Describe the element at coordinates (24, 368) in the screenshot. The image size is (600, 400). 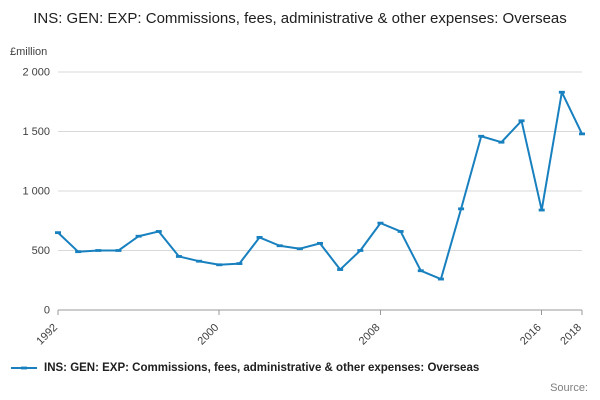
I see `legend-line-marker-icon` at that location.